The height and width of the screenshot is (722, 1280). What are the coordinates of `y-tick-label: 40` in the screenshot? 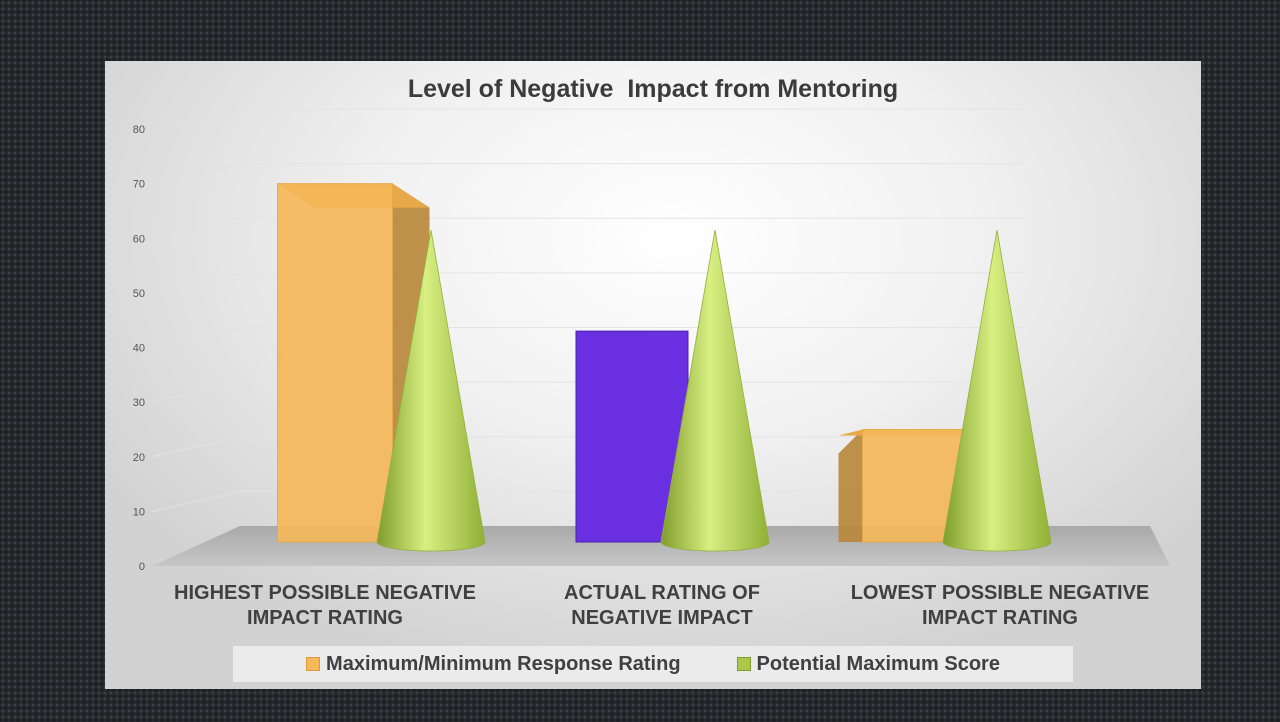 It's located at (139, 349).